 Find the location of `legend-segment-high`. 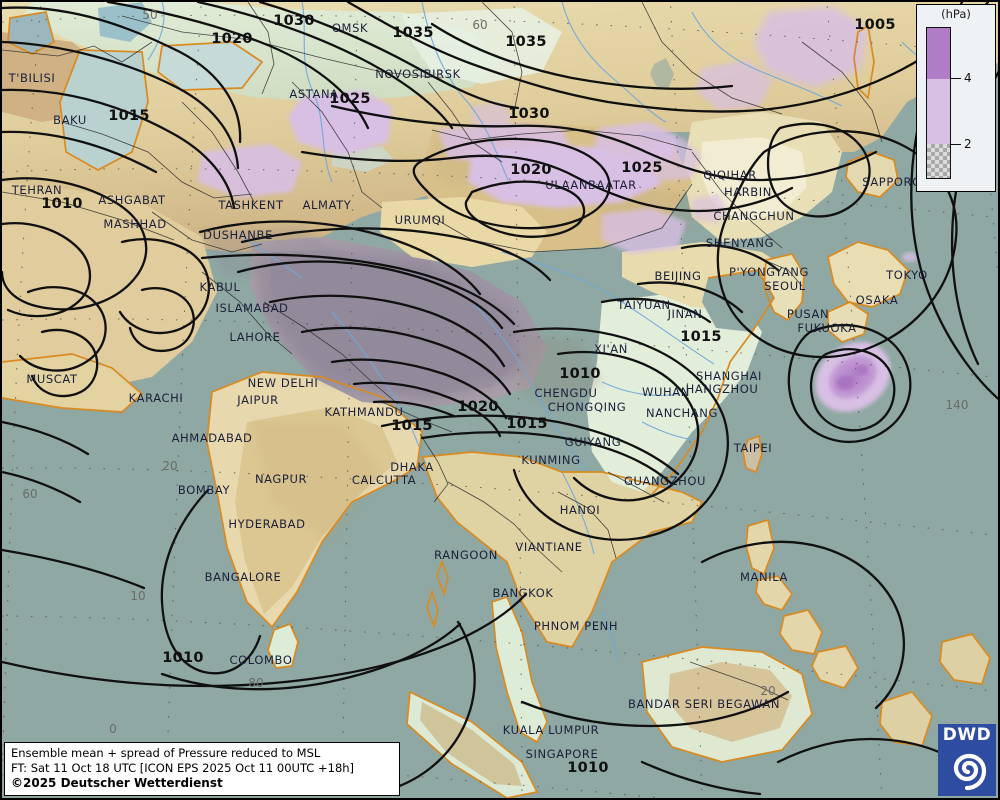

legend-segment-high is located at coordinates (938, 53).